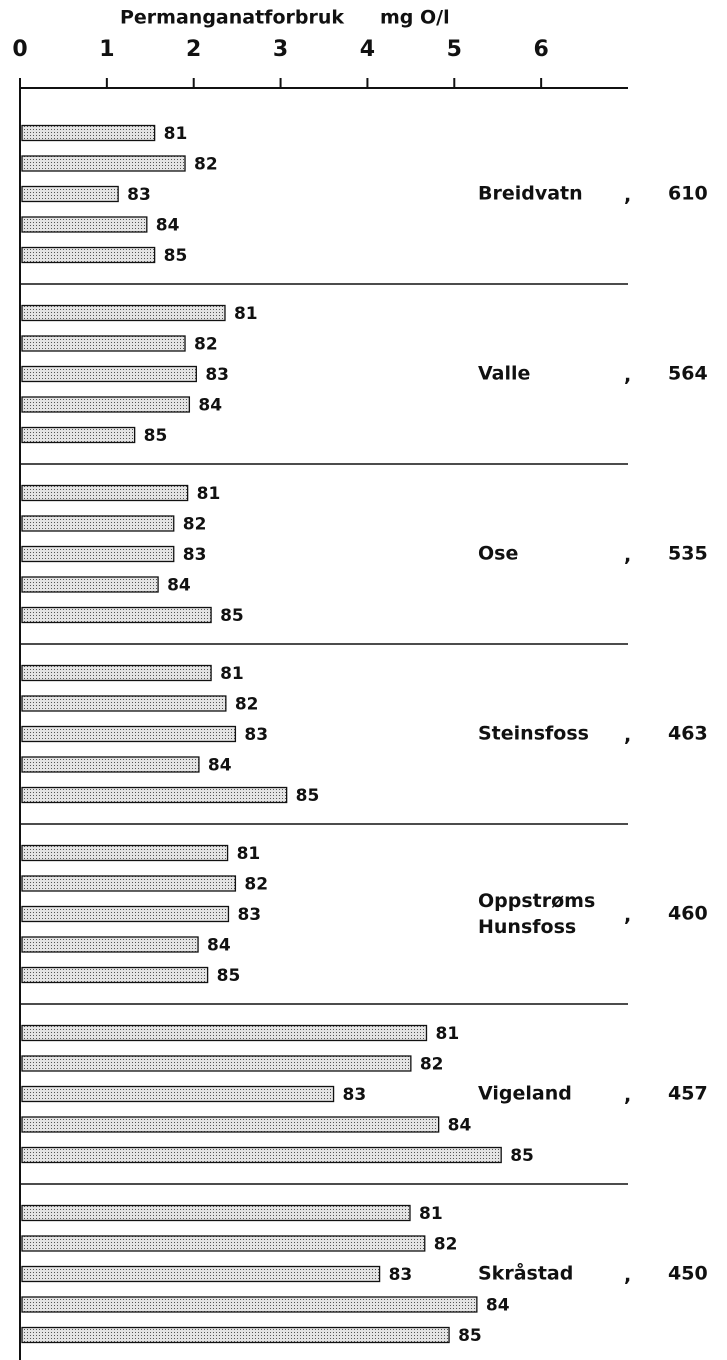 The width and height of the screenshot is (727, 1360). What do you see at coordinates (504, 374) in the screenshot?
I see `station-name: Valle` at bounding box center [504, 374].